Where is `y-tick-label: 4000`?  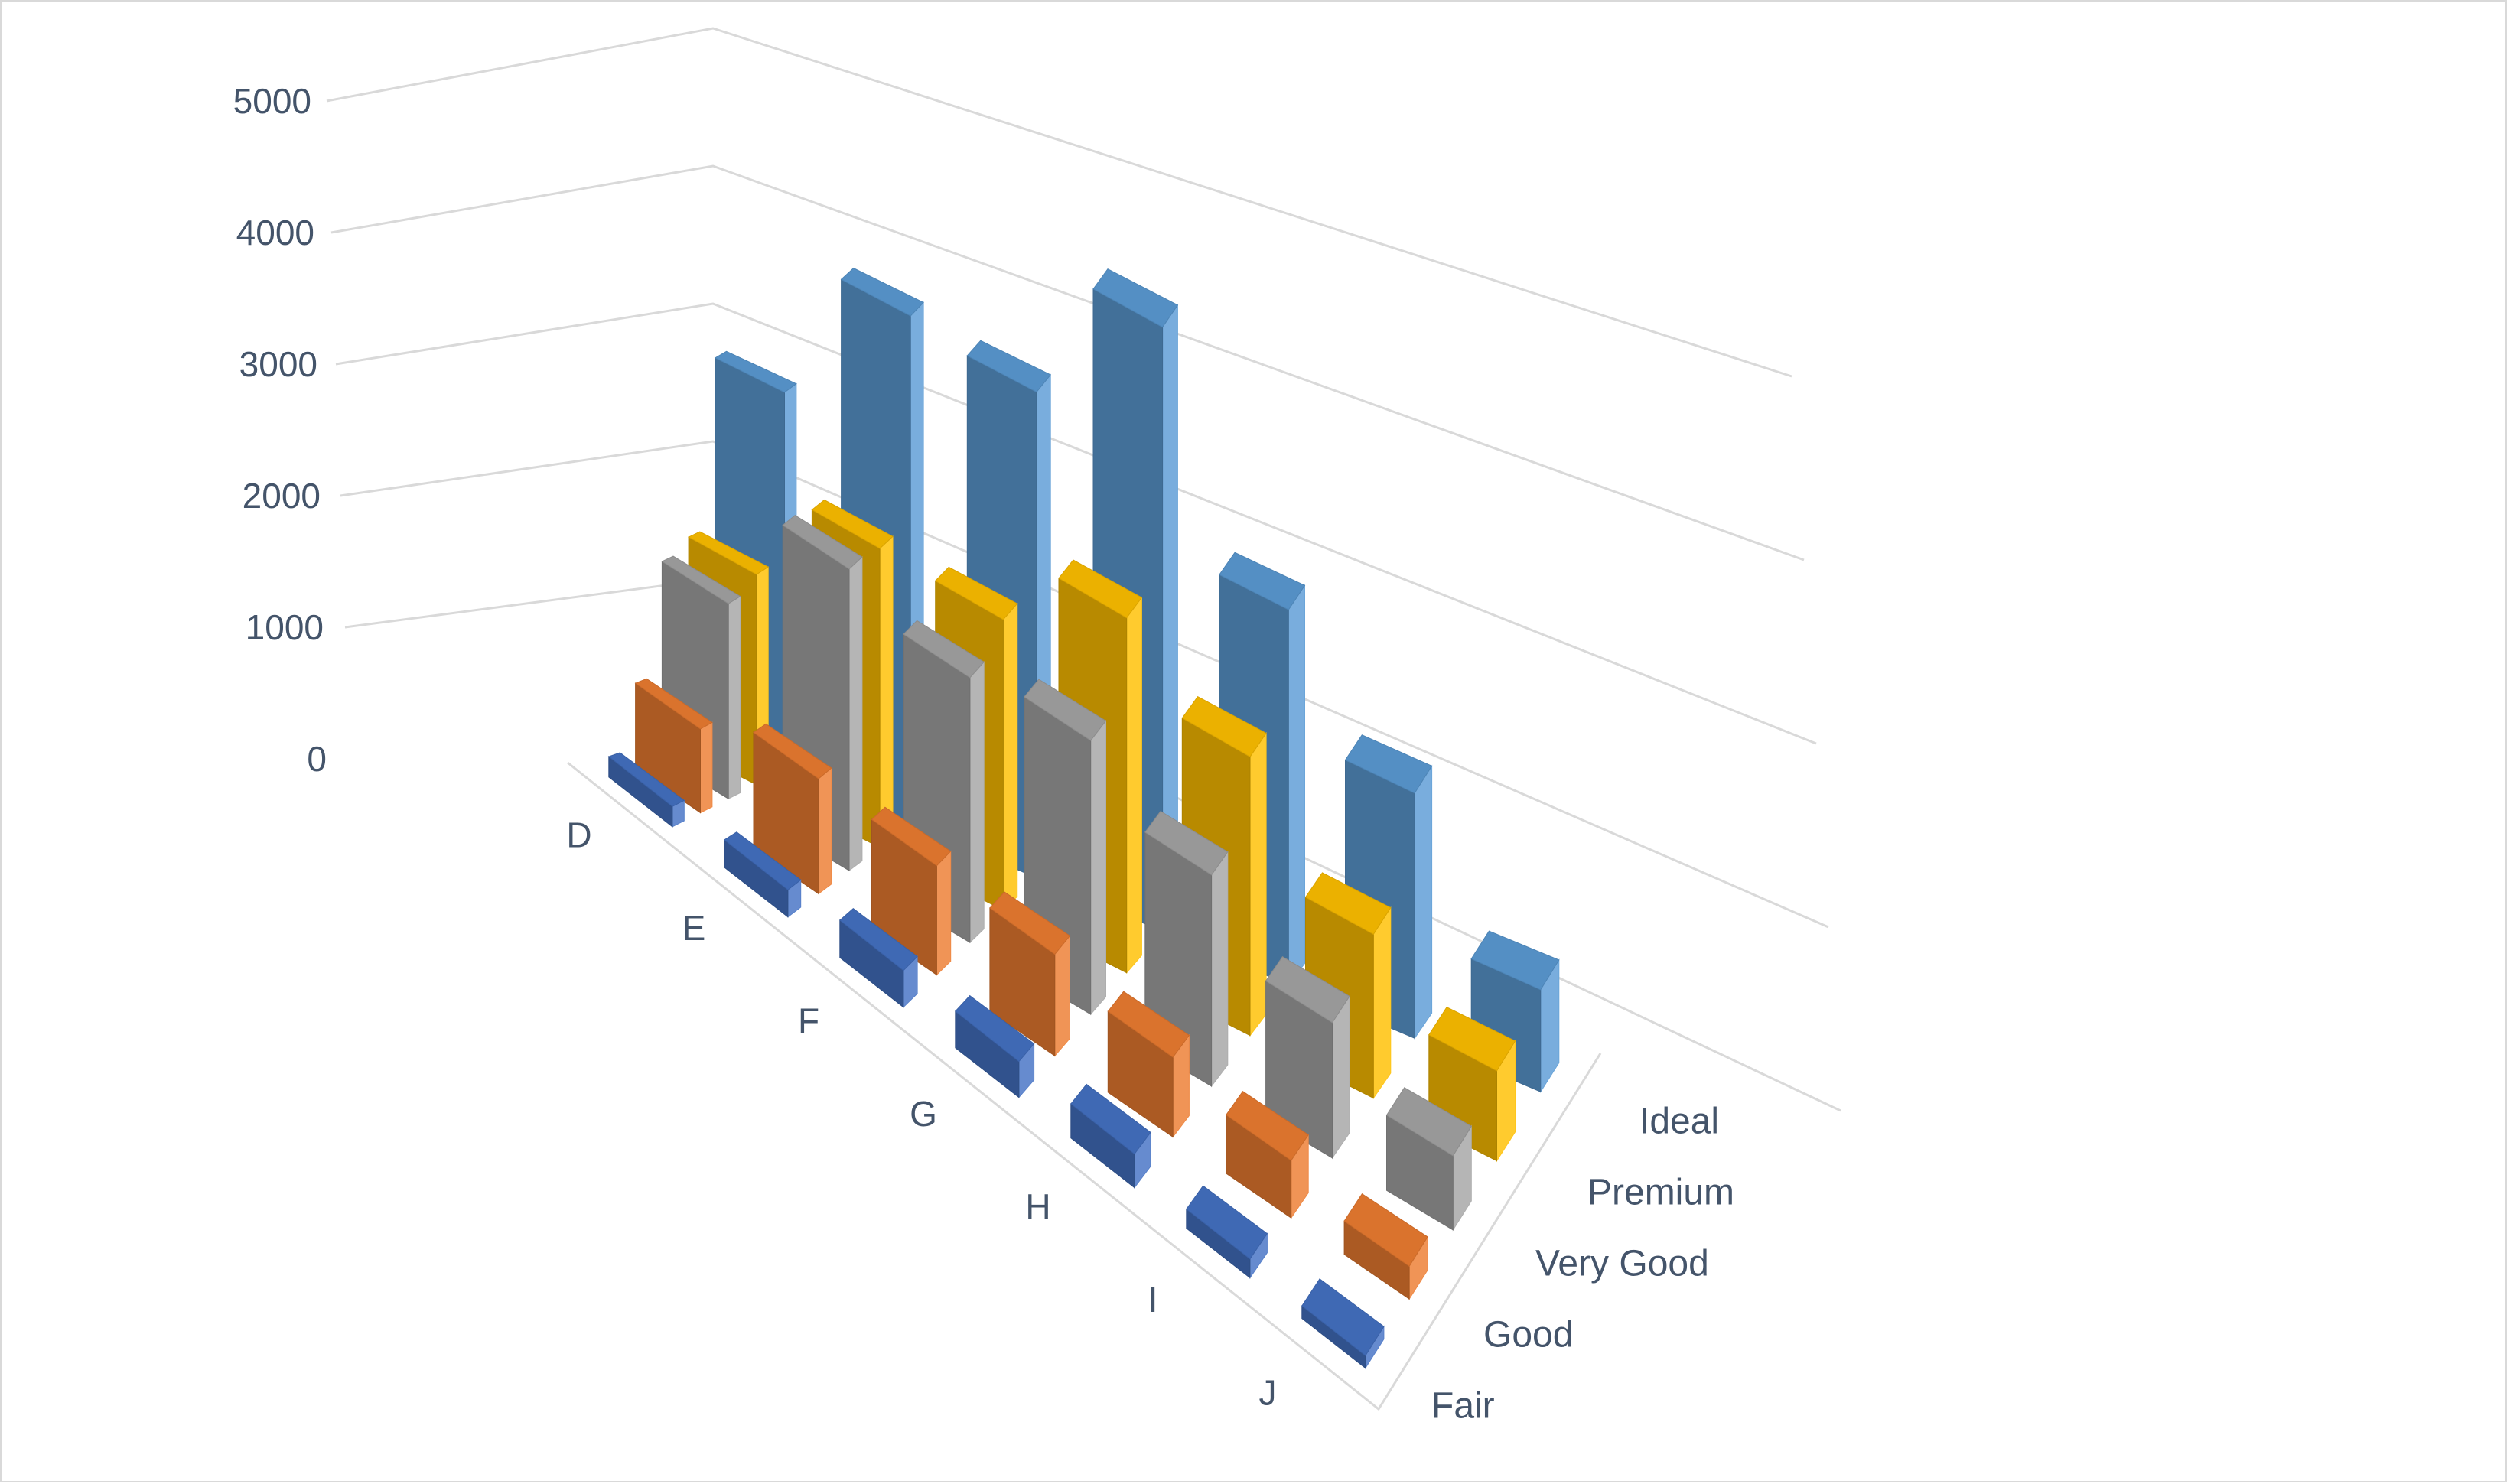
y-tick-label: 4000 is located at coordinates (275, 232).